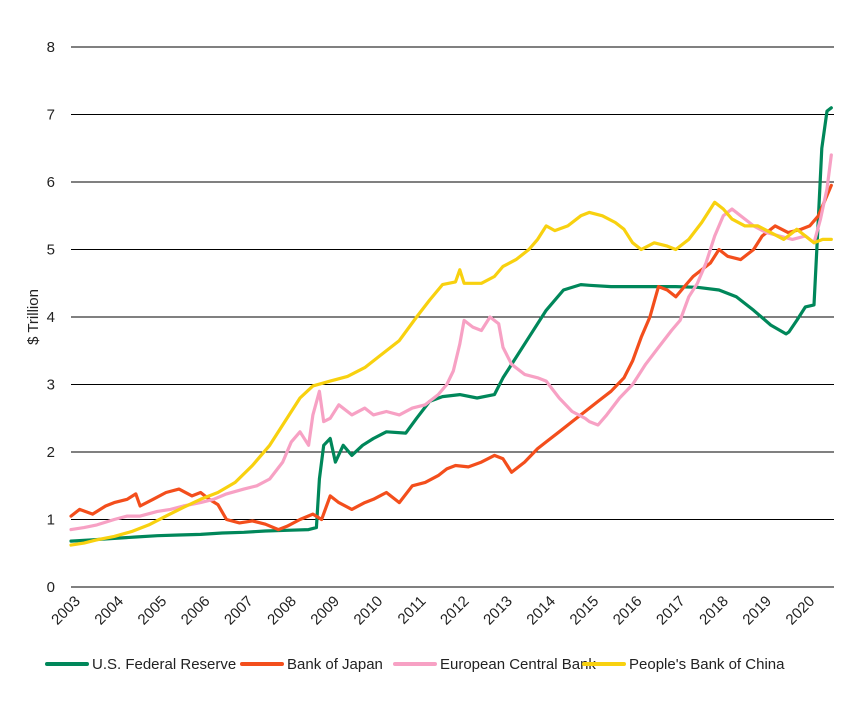  I want to click on x-tick-label: 2016, so click(628, 611).